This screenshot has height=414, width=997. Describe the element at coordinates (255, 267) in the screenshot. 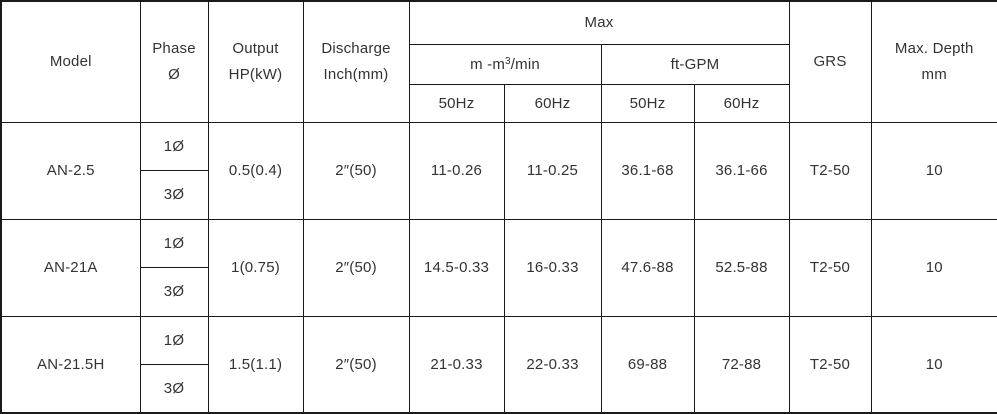

I see `cell-output: 1(0.75)` at that location.